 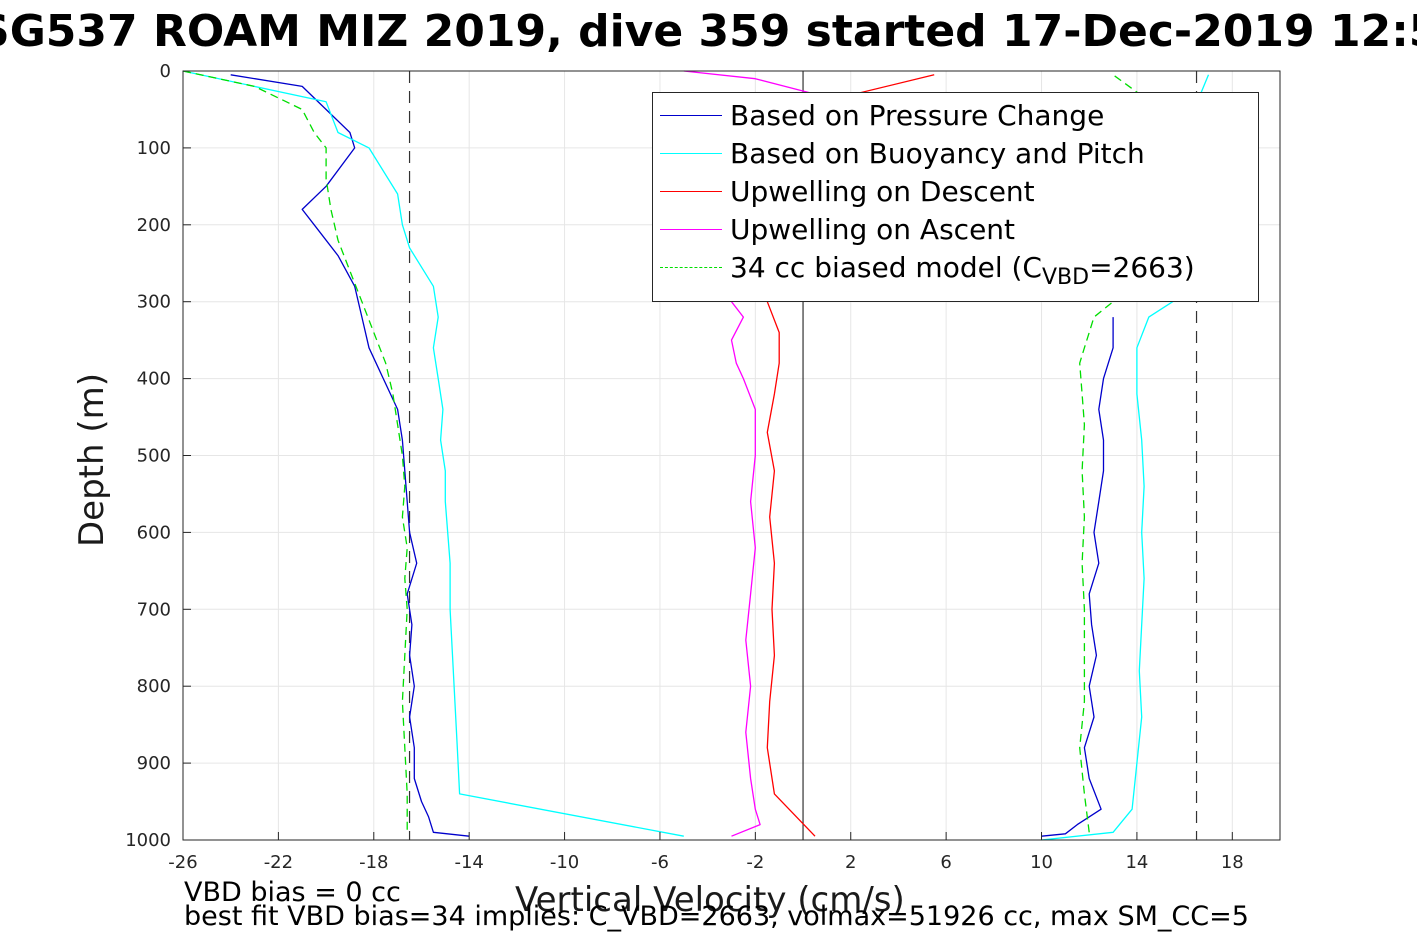 I want to click on x-tick-label: 14, so click(x=1136, y=862).